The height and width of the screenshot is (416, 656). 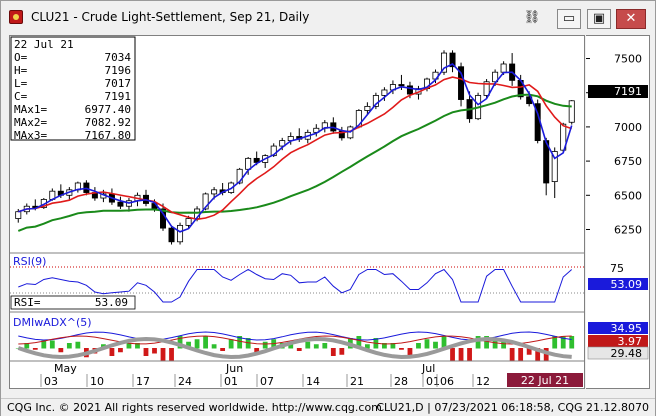 What do you see at coordinates (244, 368) in the screenshot?
I see `month-labels: May Jun Jul` at bounding box center [244, 368].